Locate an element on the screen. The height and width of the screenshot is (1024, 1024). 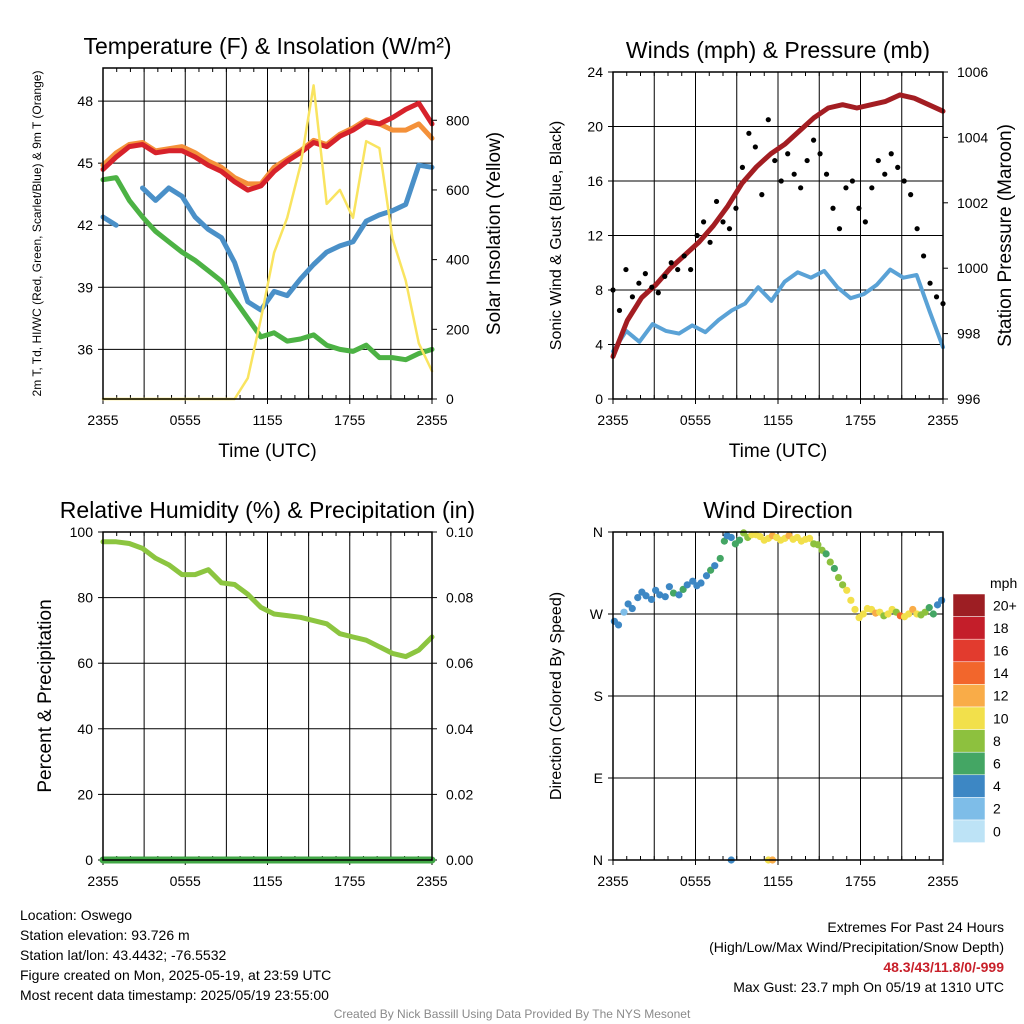
y-right-tick-label: 1000 is located at coordinates (972, 268).